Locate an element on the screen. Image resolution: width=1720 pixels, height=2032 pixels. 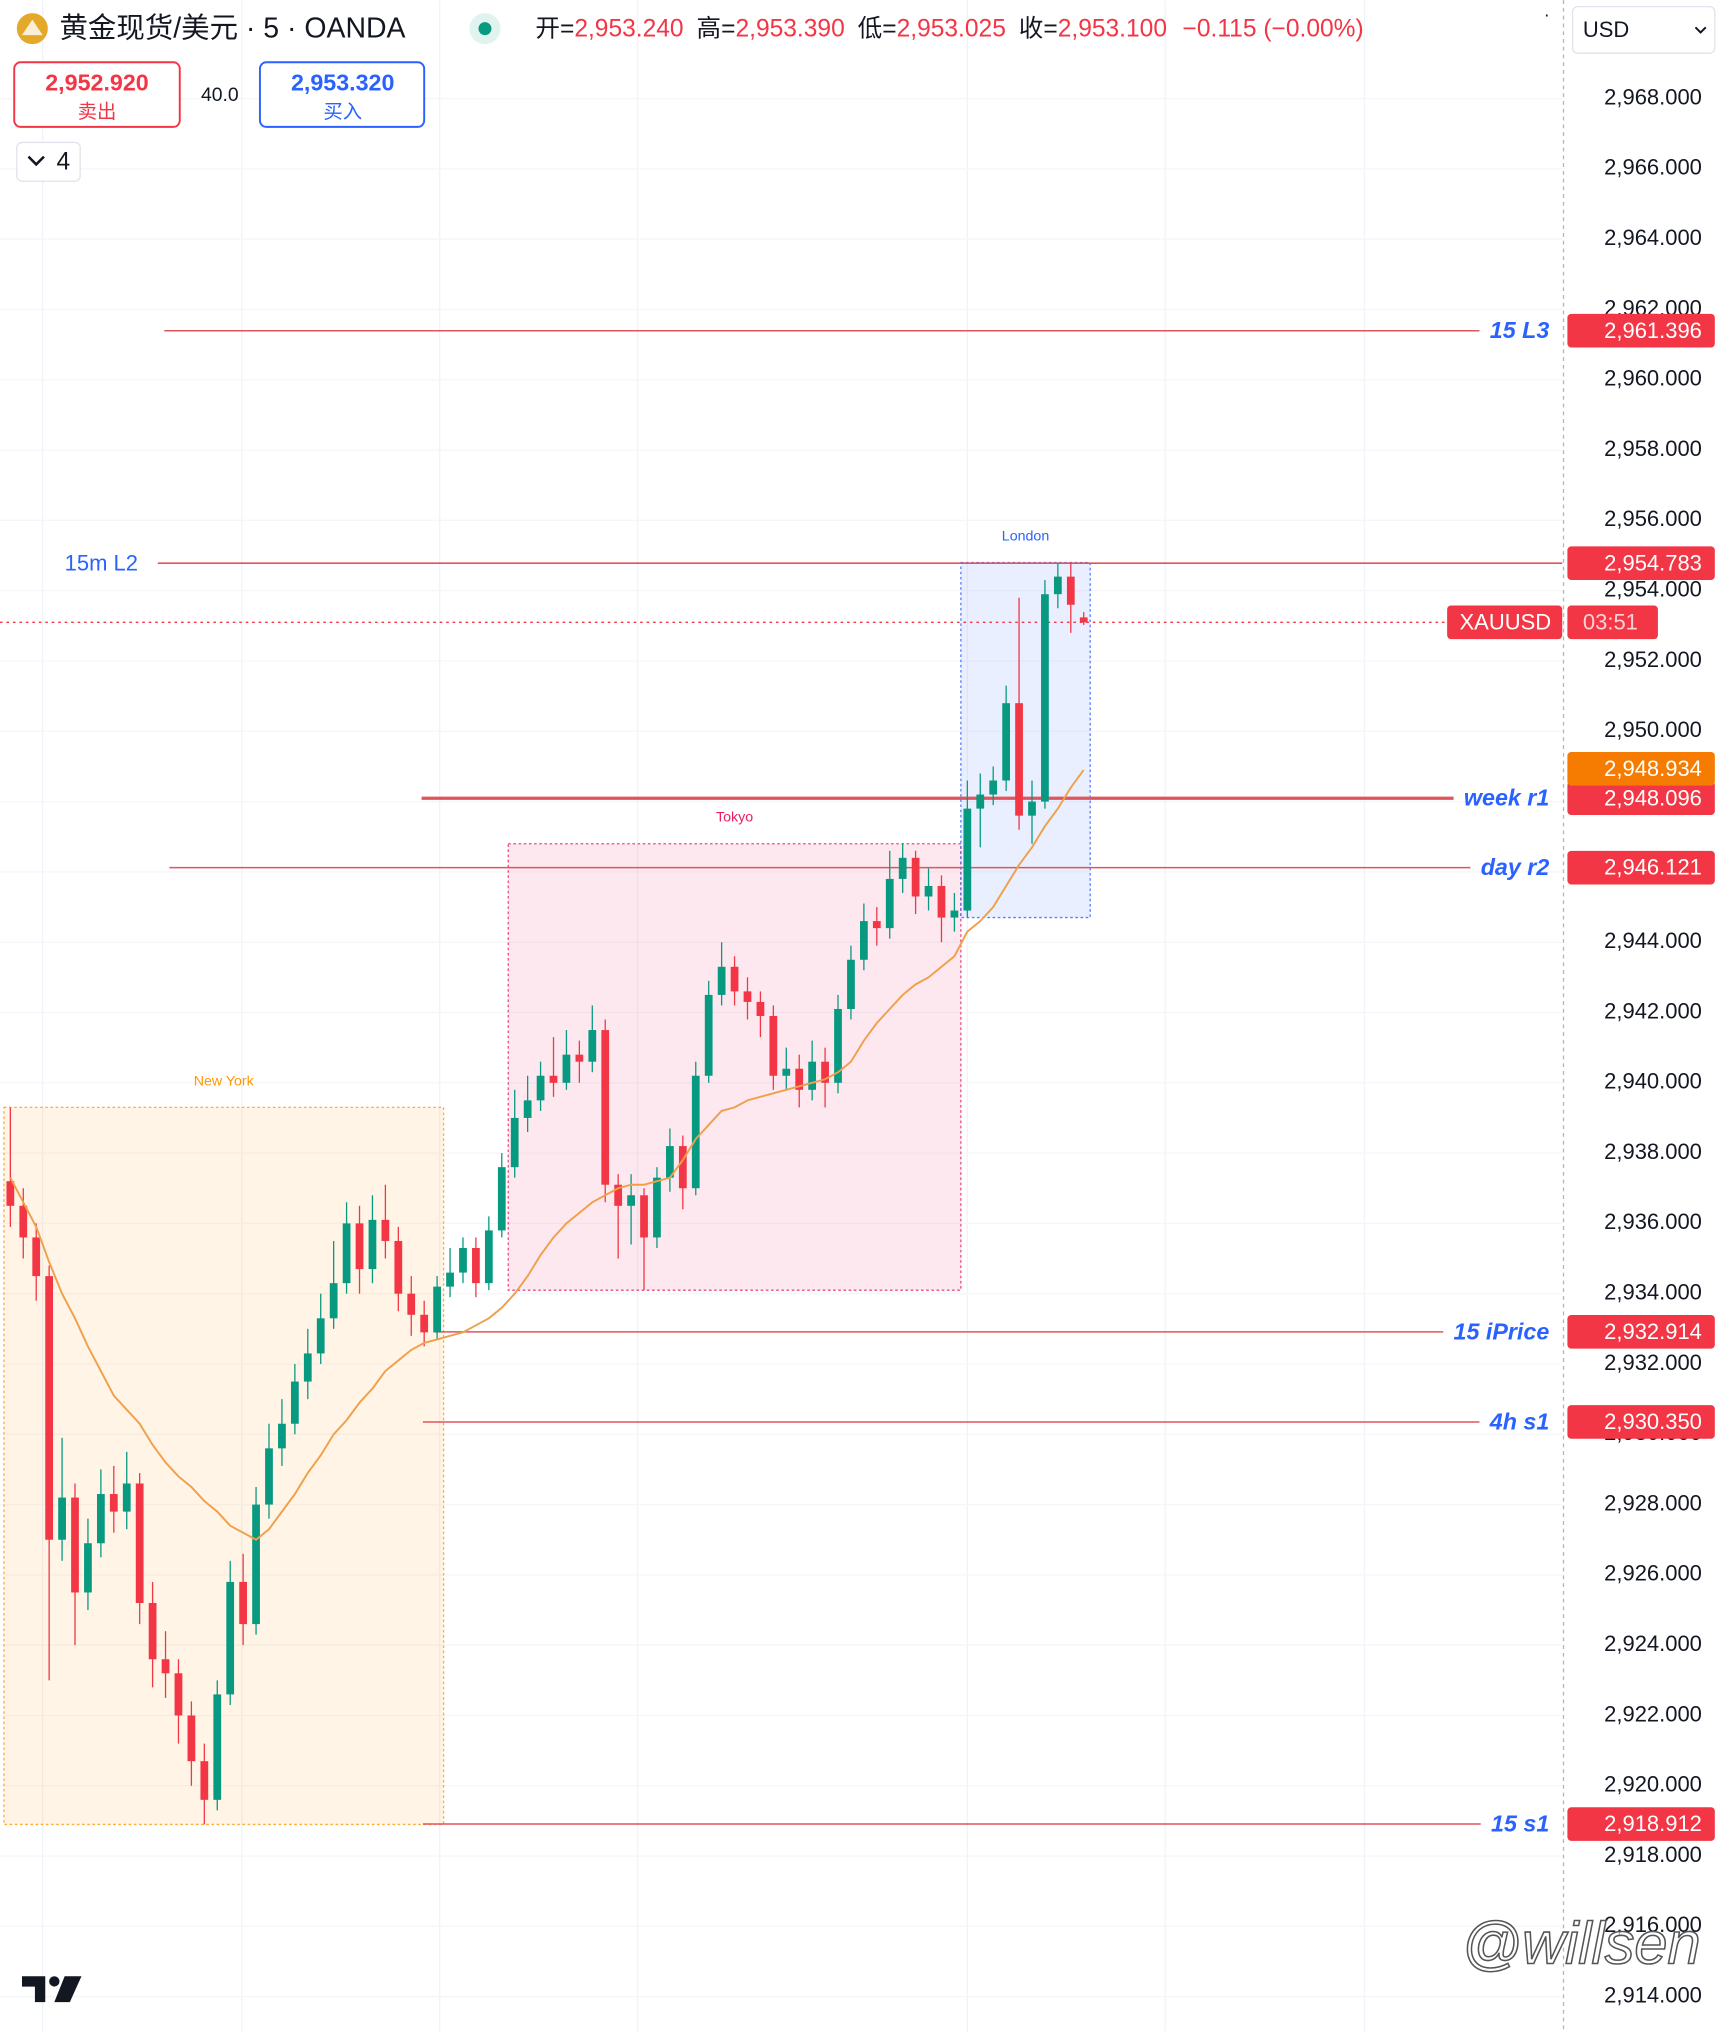
y-tick-label: 2,926.000 is located at coordinates (1653, 1573).